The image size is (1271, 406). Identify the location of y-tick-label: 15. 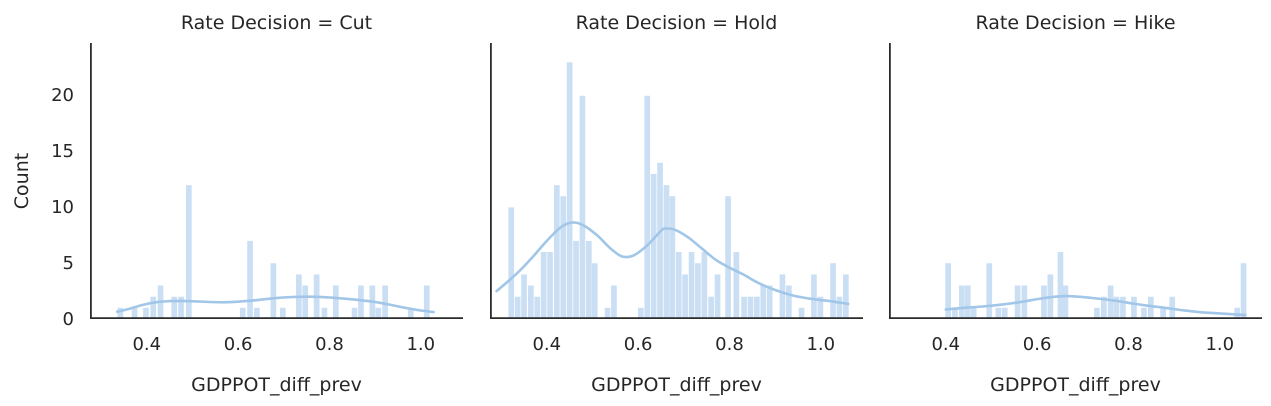
(62, 152).